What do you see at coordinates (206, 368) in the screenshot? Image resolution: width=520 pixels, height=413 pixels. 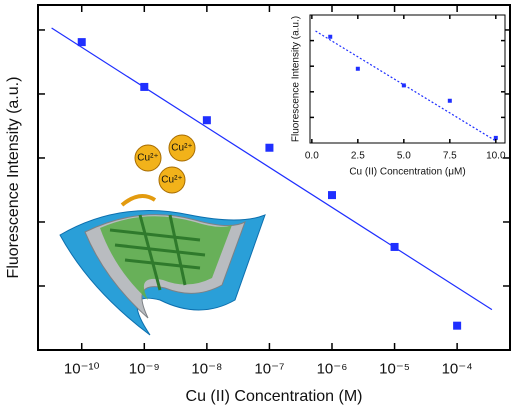 I see `x-tick-label: 10⁻⁸` at bounding box center [206, 368].